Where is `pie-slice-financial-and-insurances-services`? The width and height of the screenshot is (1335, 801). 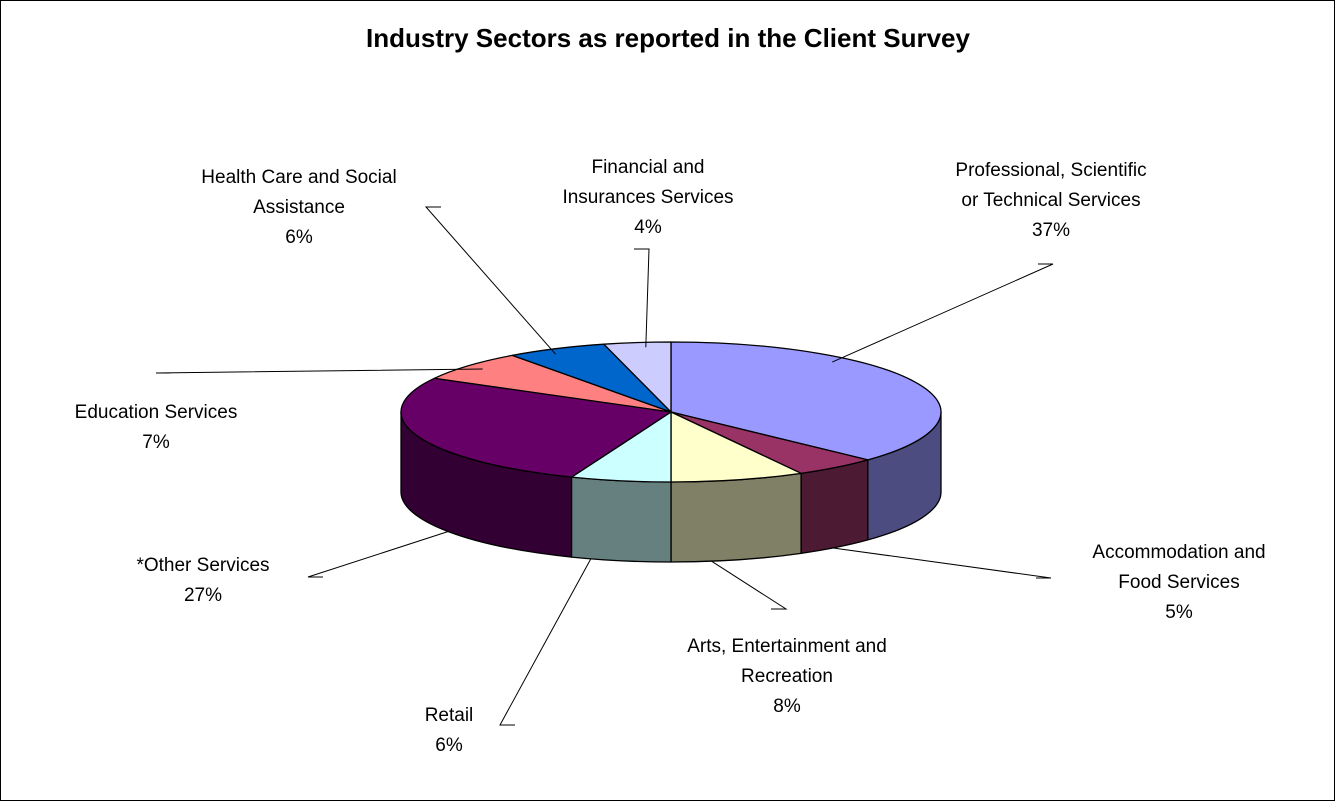 pie-slice-financial-and-insurances-services is located at coordinates (637, 377).